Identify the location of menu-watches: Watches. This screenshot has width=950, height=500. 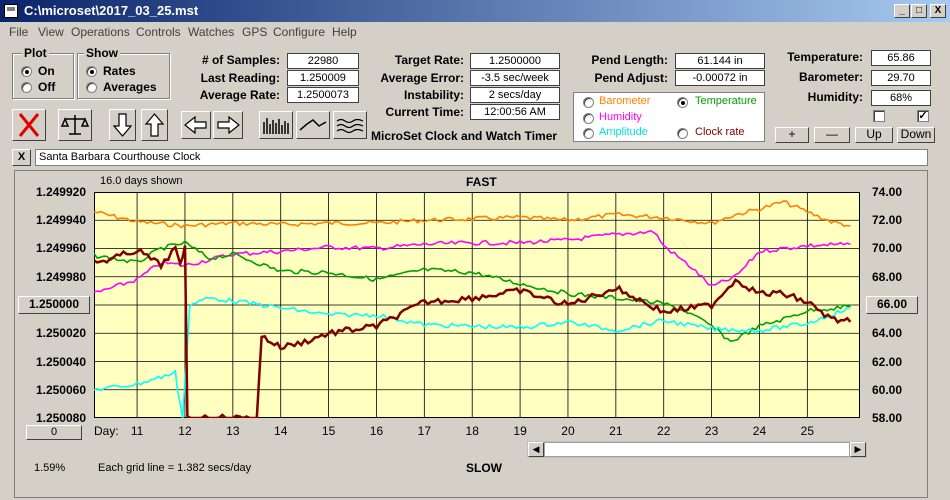
(211, 32).